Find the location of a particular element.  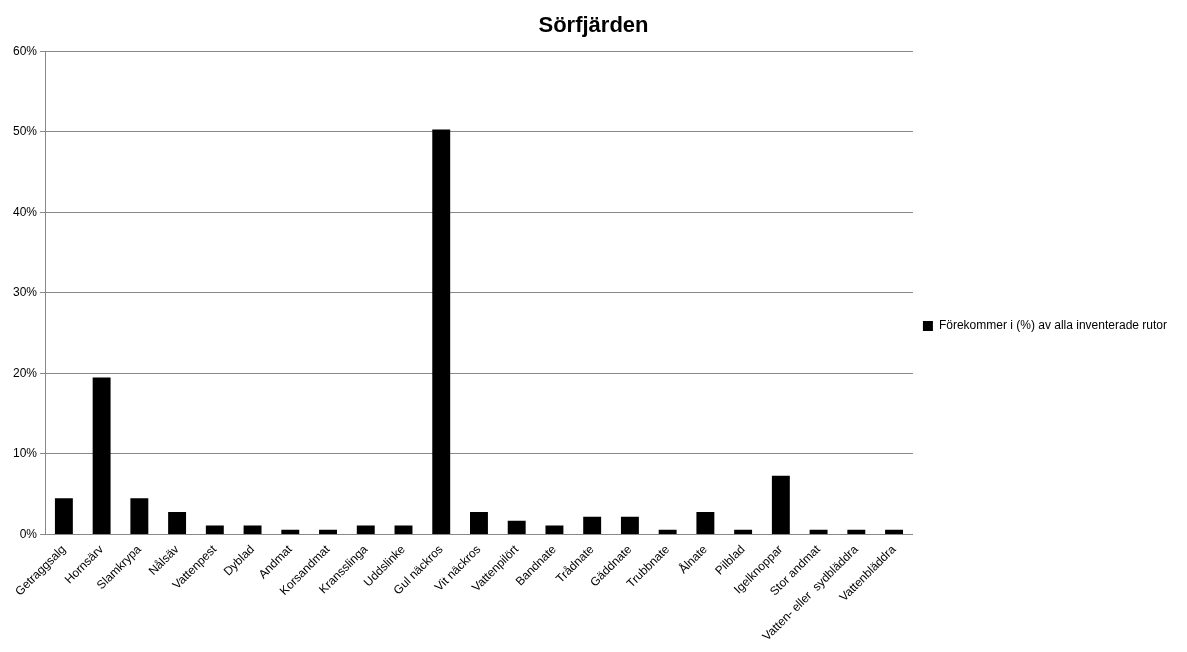

y-tick-label: 0% is located at coordinates (28, 533).